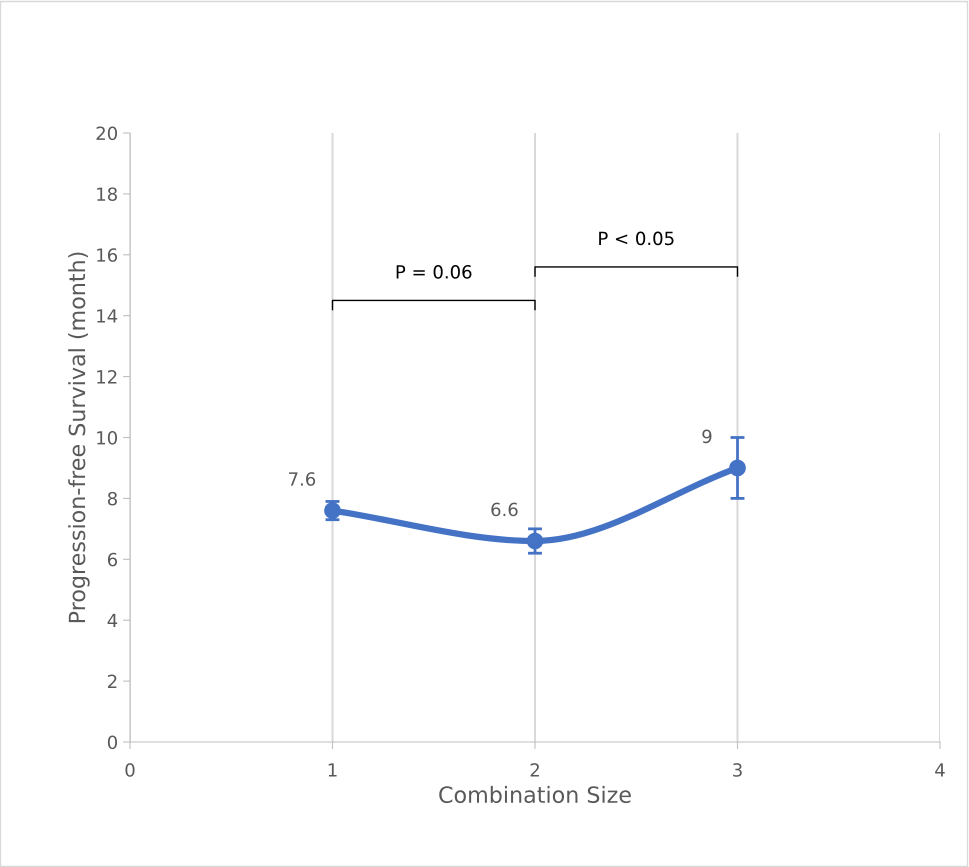 This screenshot has height=867, width=969. I want to click on data-label: 7.6, so click(302, 479).